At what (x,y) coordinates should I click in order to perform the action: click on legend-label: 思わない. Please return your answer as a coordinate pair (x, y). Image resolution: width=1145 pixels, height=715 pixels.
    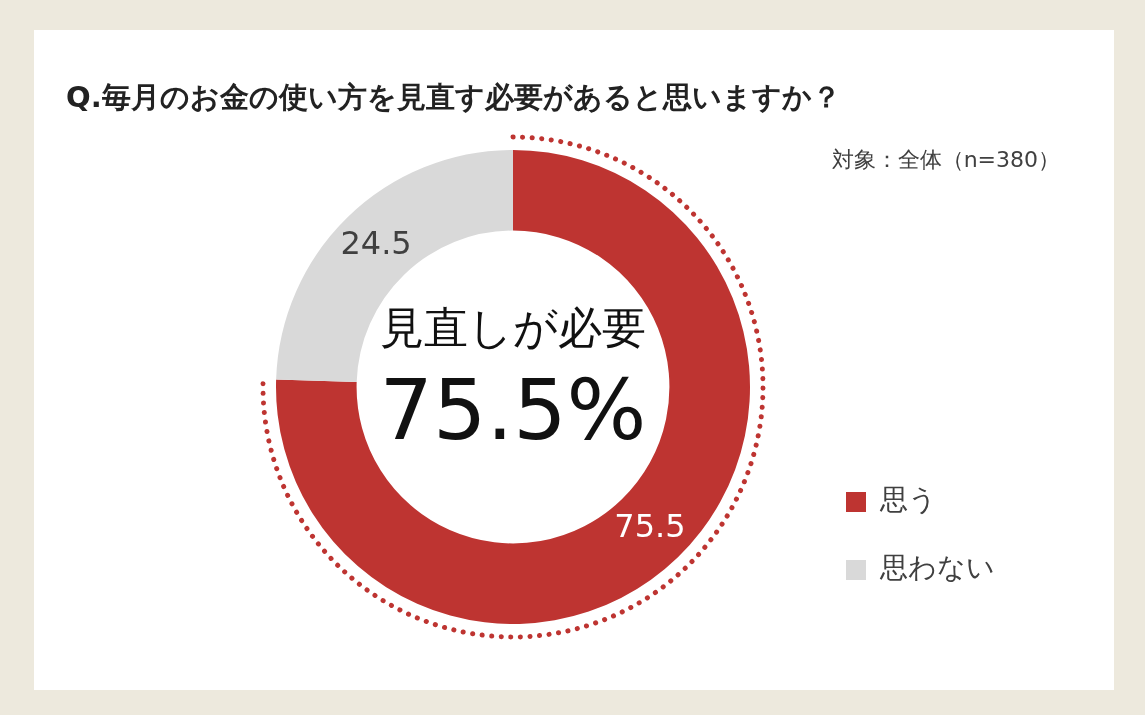
    Looking at the image, I should click on (937, 568).